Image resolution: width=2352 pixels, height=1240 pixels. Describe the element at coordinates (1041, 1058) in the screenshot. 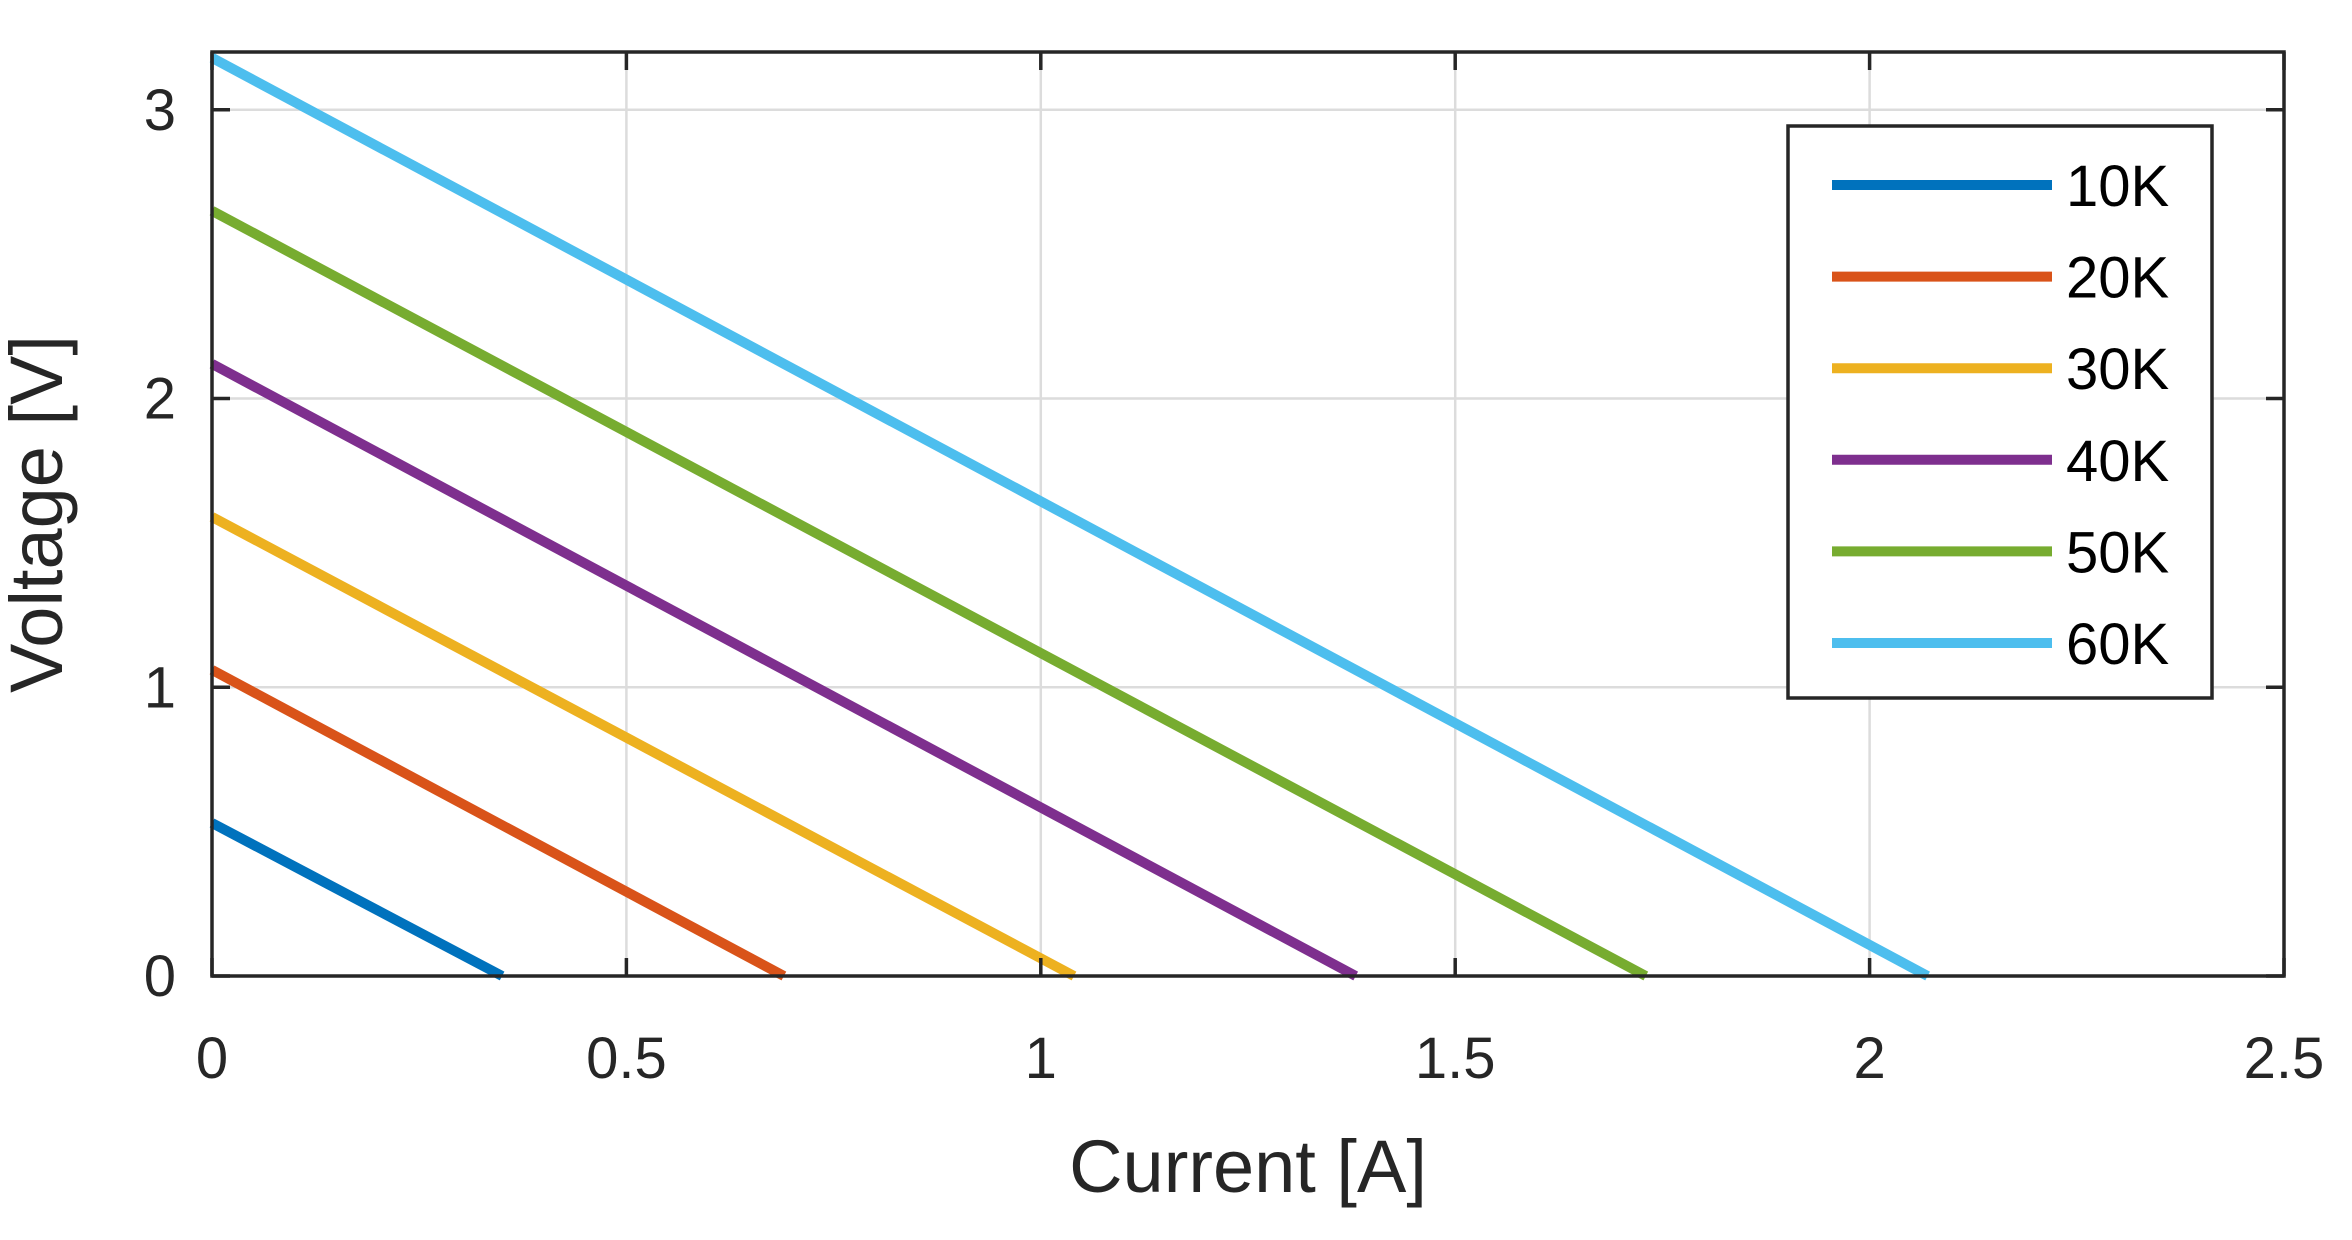

I see `x-tick-label: 1` at that location.